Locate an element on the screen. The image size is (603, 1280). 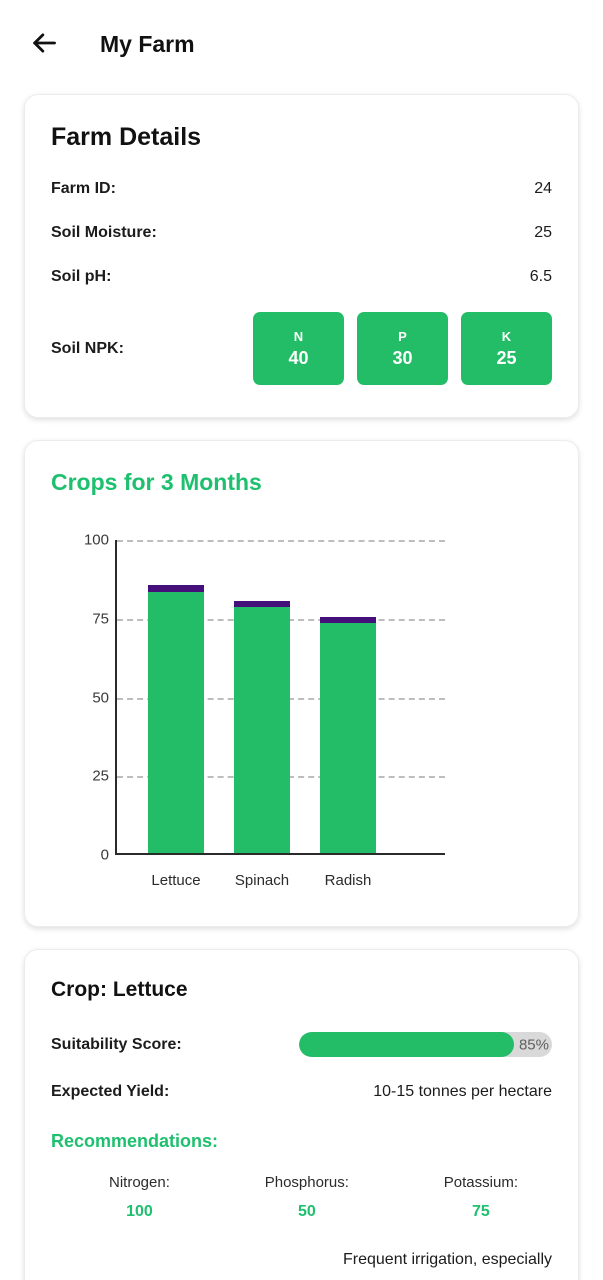
nitrogen-label: Nitrogen: is located at coordinates (139, 1182).